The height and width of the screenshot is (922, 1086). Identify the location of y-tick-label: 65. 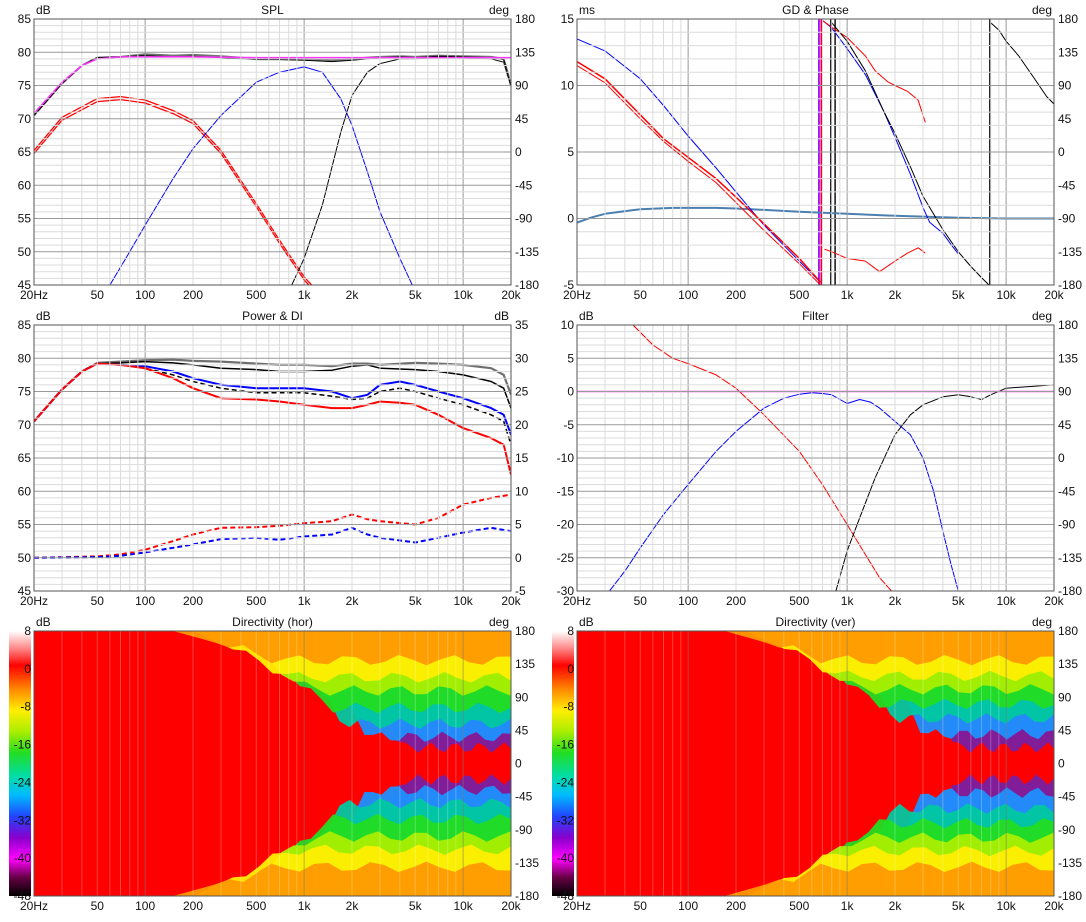
(25, 152).